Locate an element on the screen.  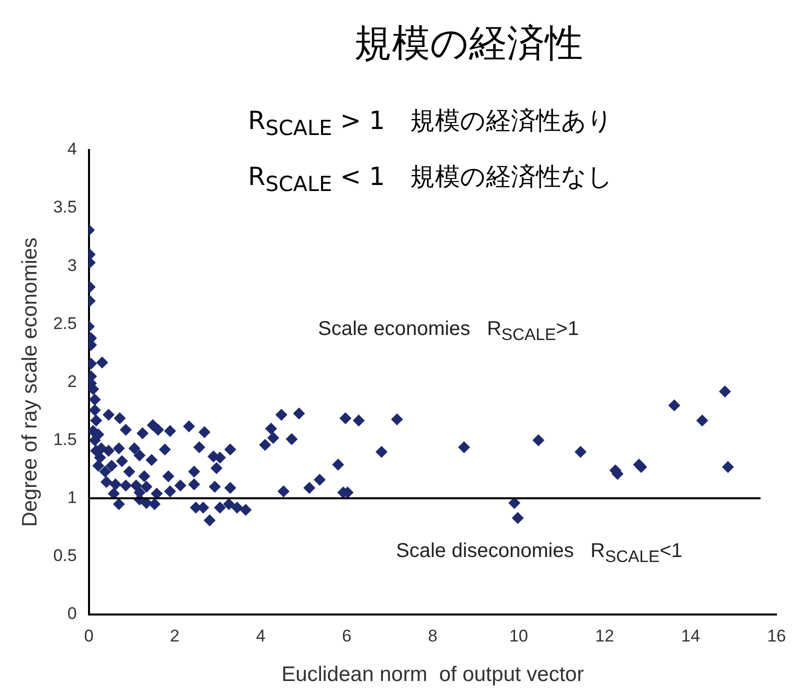
y-tick-label: 1.5 is located at coordinates (65, 439).